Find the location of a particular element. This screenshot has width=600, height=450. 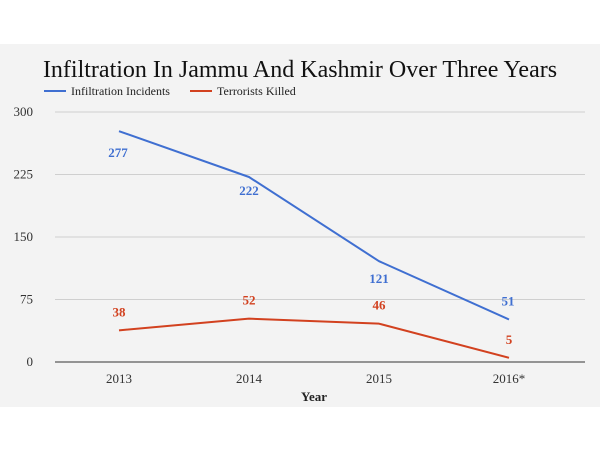

x-tick-label: 2013 is located at coordinates (119, 378).